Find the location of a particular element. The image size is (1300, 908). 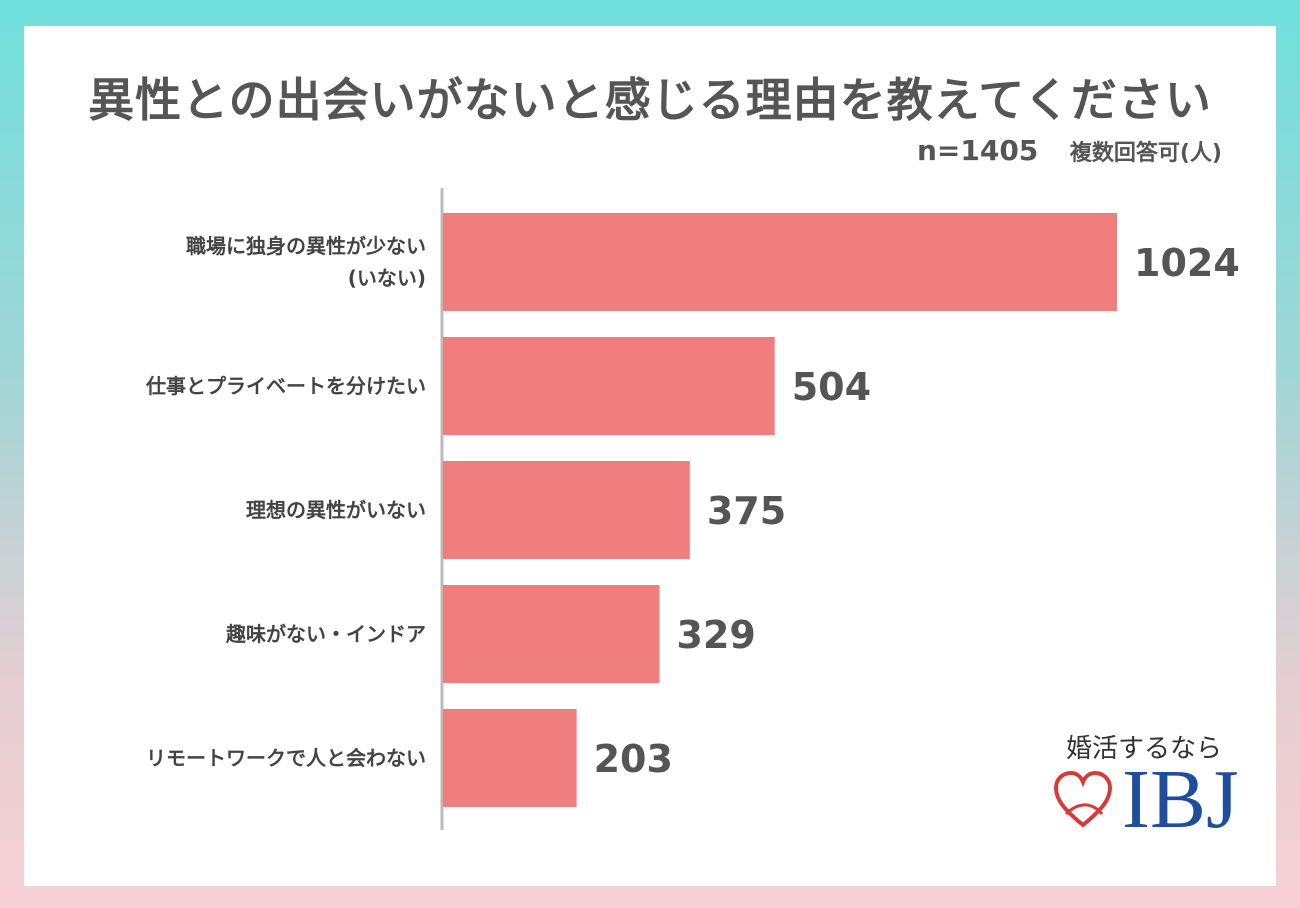

ibj-logo: 婚活するなら IBJ is located at coordinates (1145, 798).